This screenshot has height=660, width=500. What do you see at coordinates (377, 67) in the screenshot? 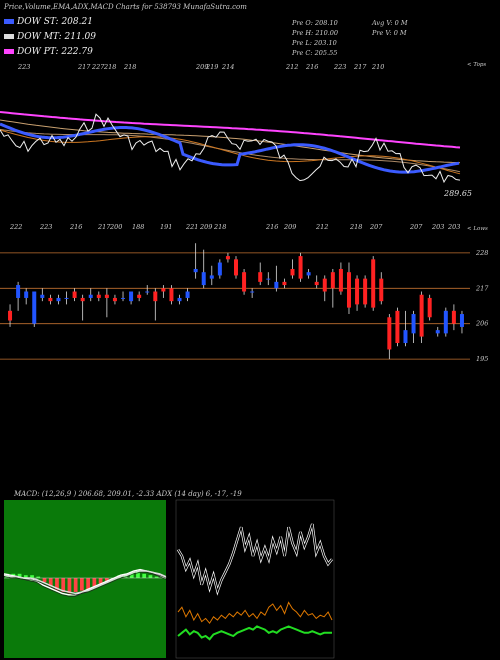
I see `top-tick-label: 210` at bounding box center [377, 67].